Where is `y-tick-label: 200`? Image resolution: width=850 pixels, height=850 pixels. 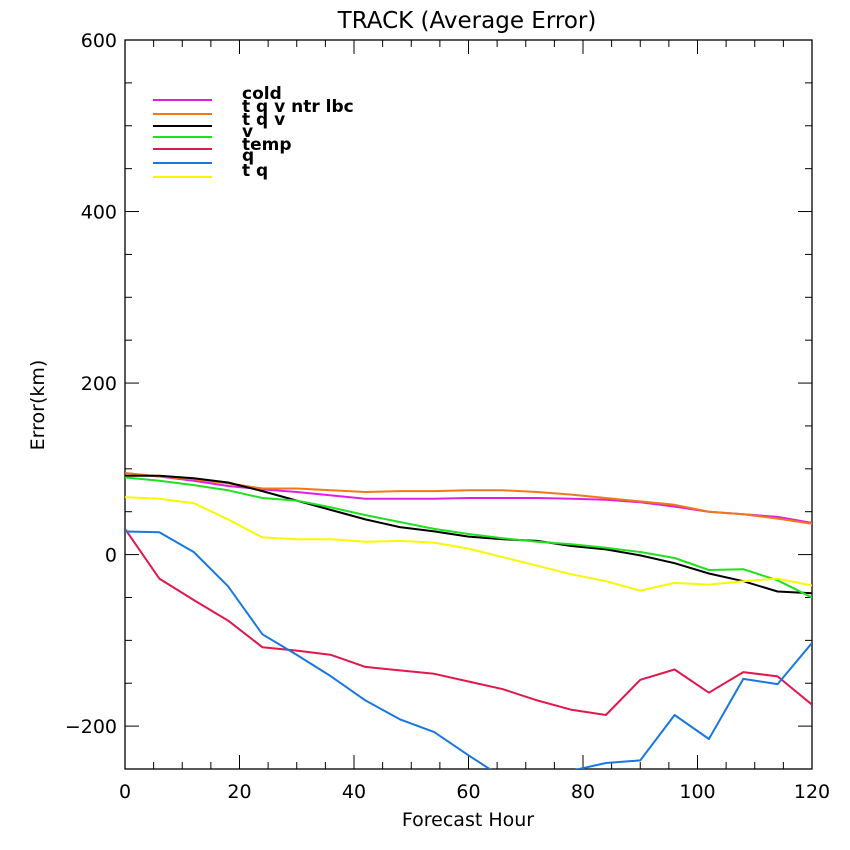
y-tick-label: 200 is located at coordinates (99, 384).